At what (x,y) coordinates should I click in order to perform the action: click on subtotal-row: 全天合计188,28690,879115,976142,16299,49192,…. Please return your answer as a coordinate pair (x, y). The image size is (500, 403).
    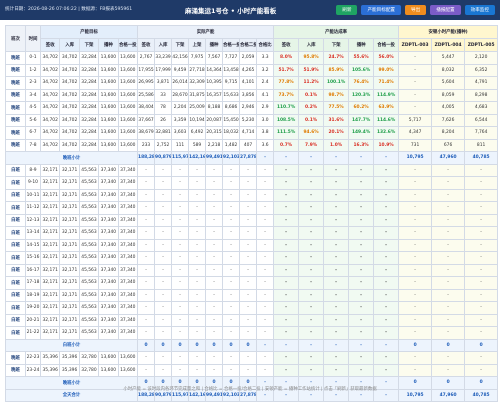
    Looking at the image, I should click on (251, 395).